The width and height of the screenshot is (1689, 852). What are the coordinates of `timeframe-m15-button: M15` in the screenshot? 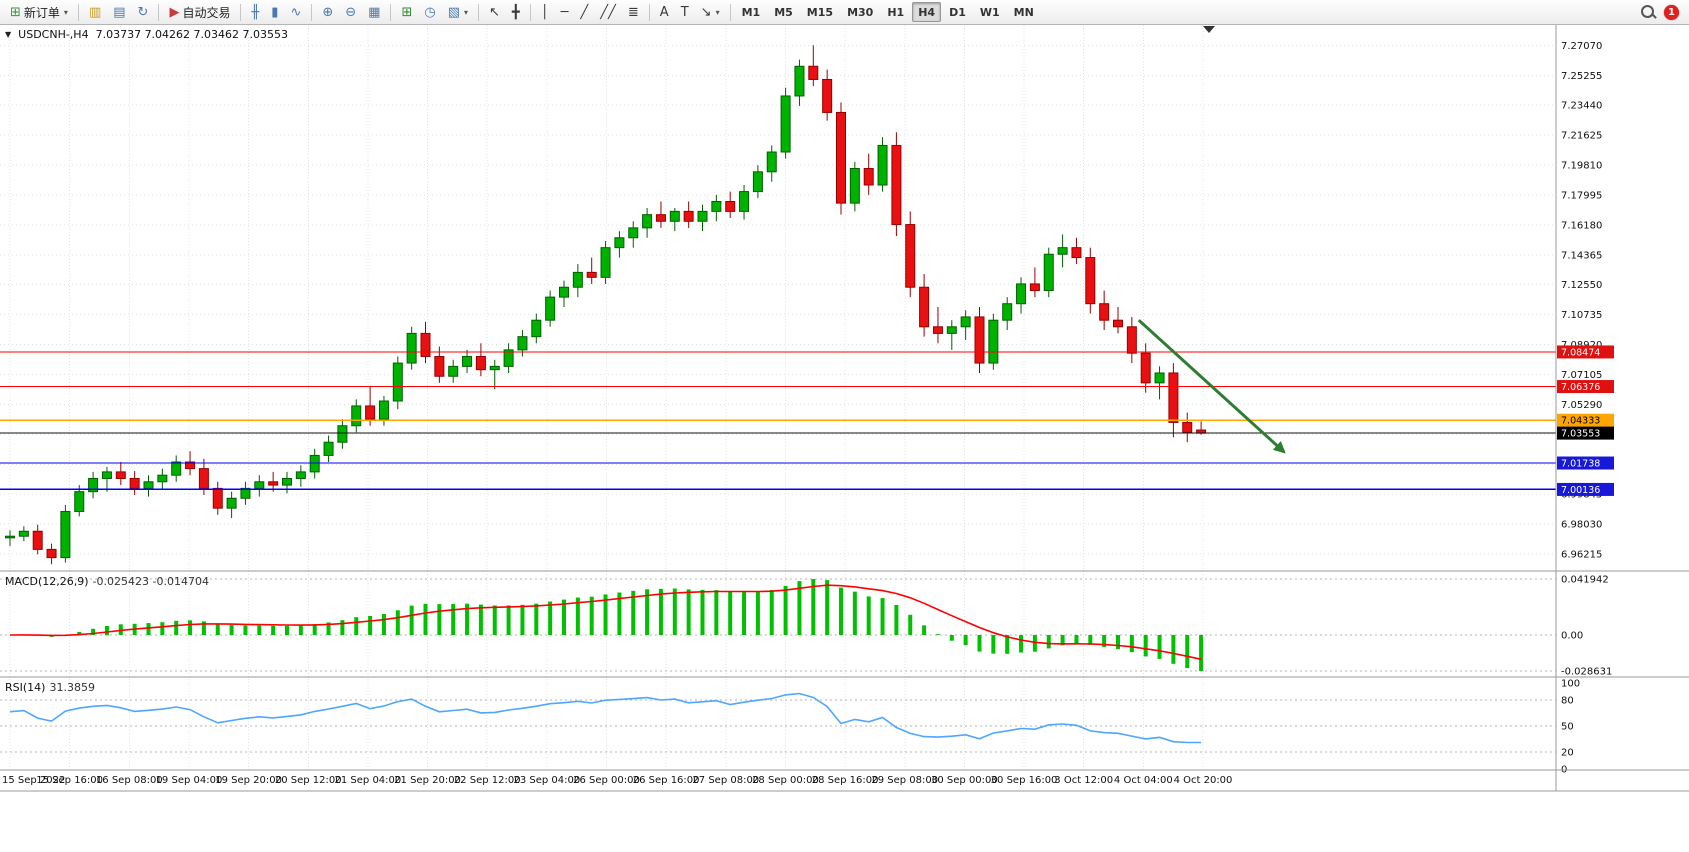 It's located at (820, 12).